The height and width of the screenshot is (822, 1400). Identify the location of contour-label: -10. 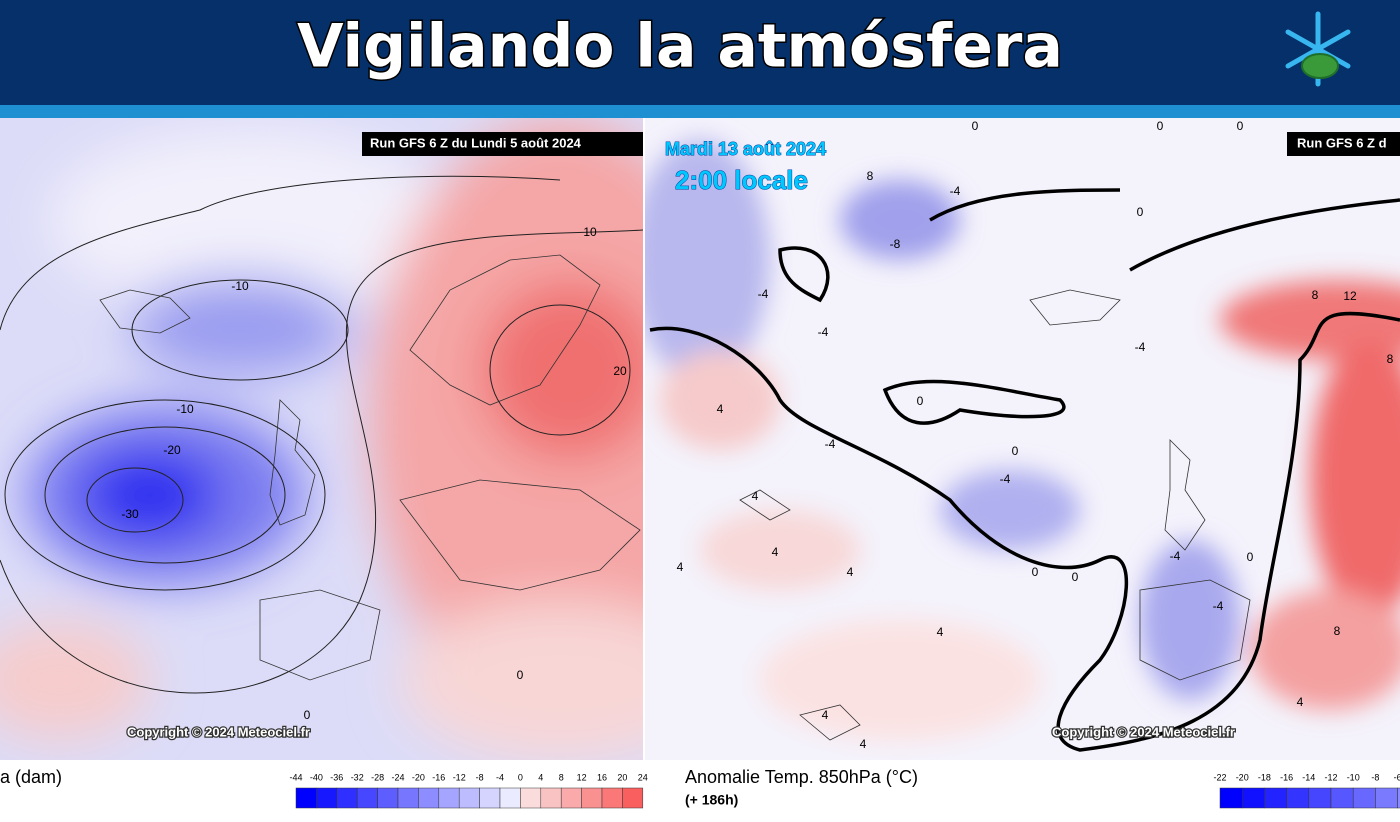
(240, 286).